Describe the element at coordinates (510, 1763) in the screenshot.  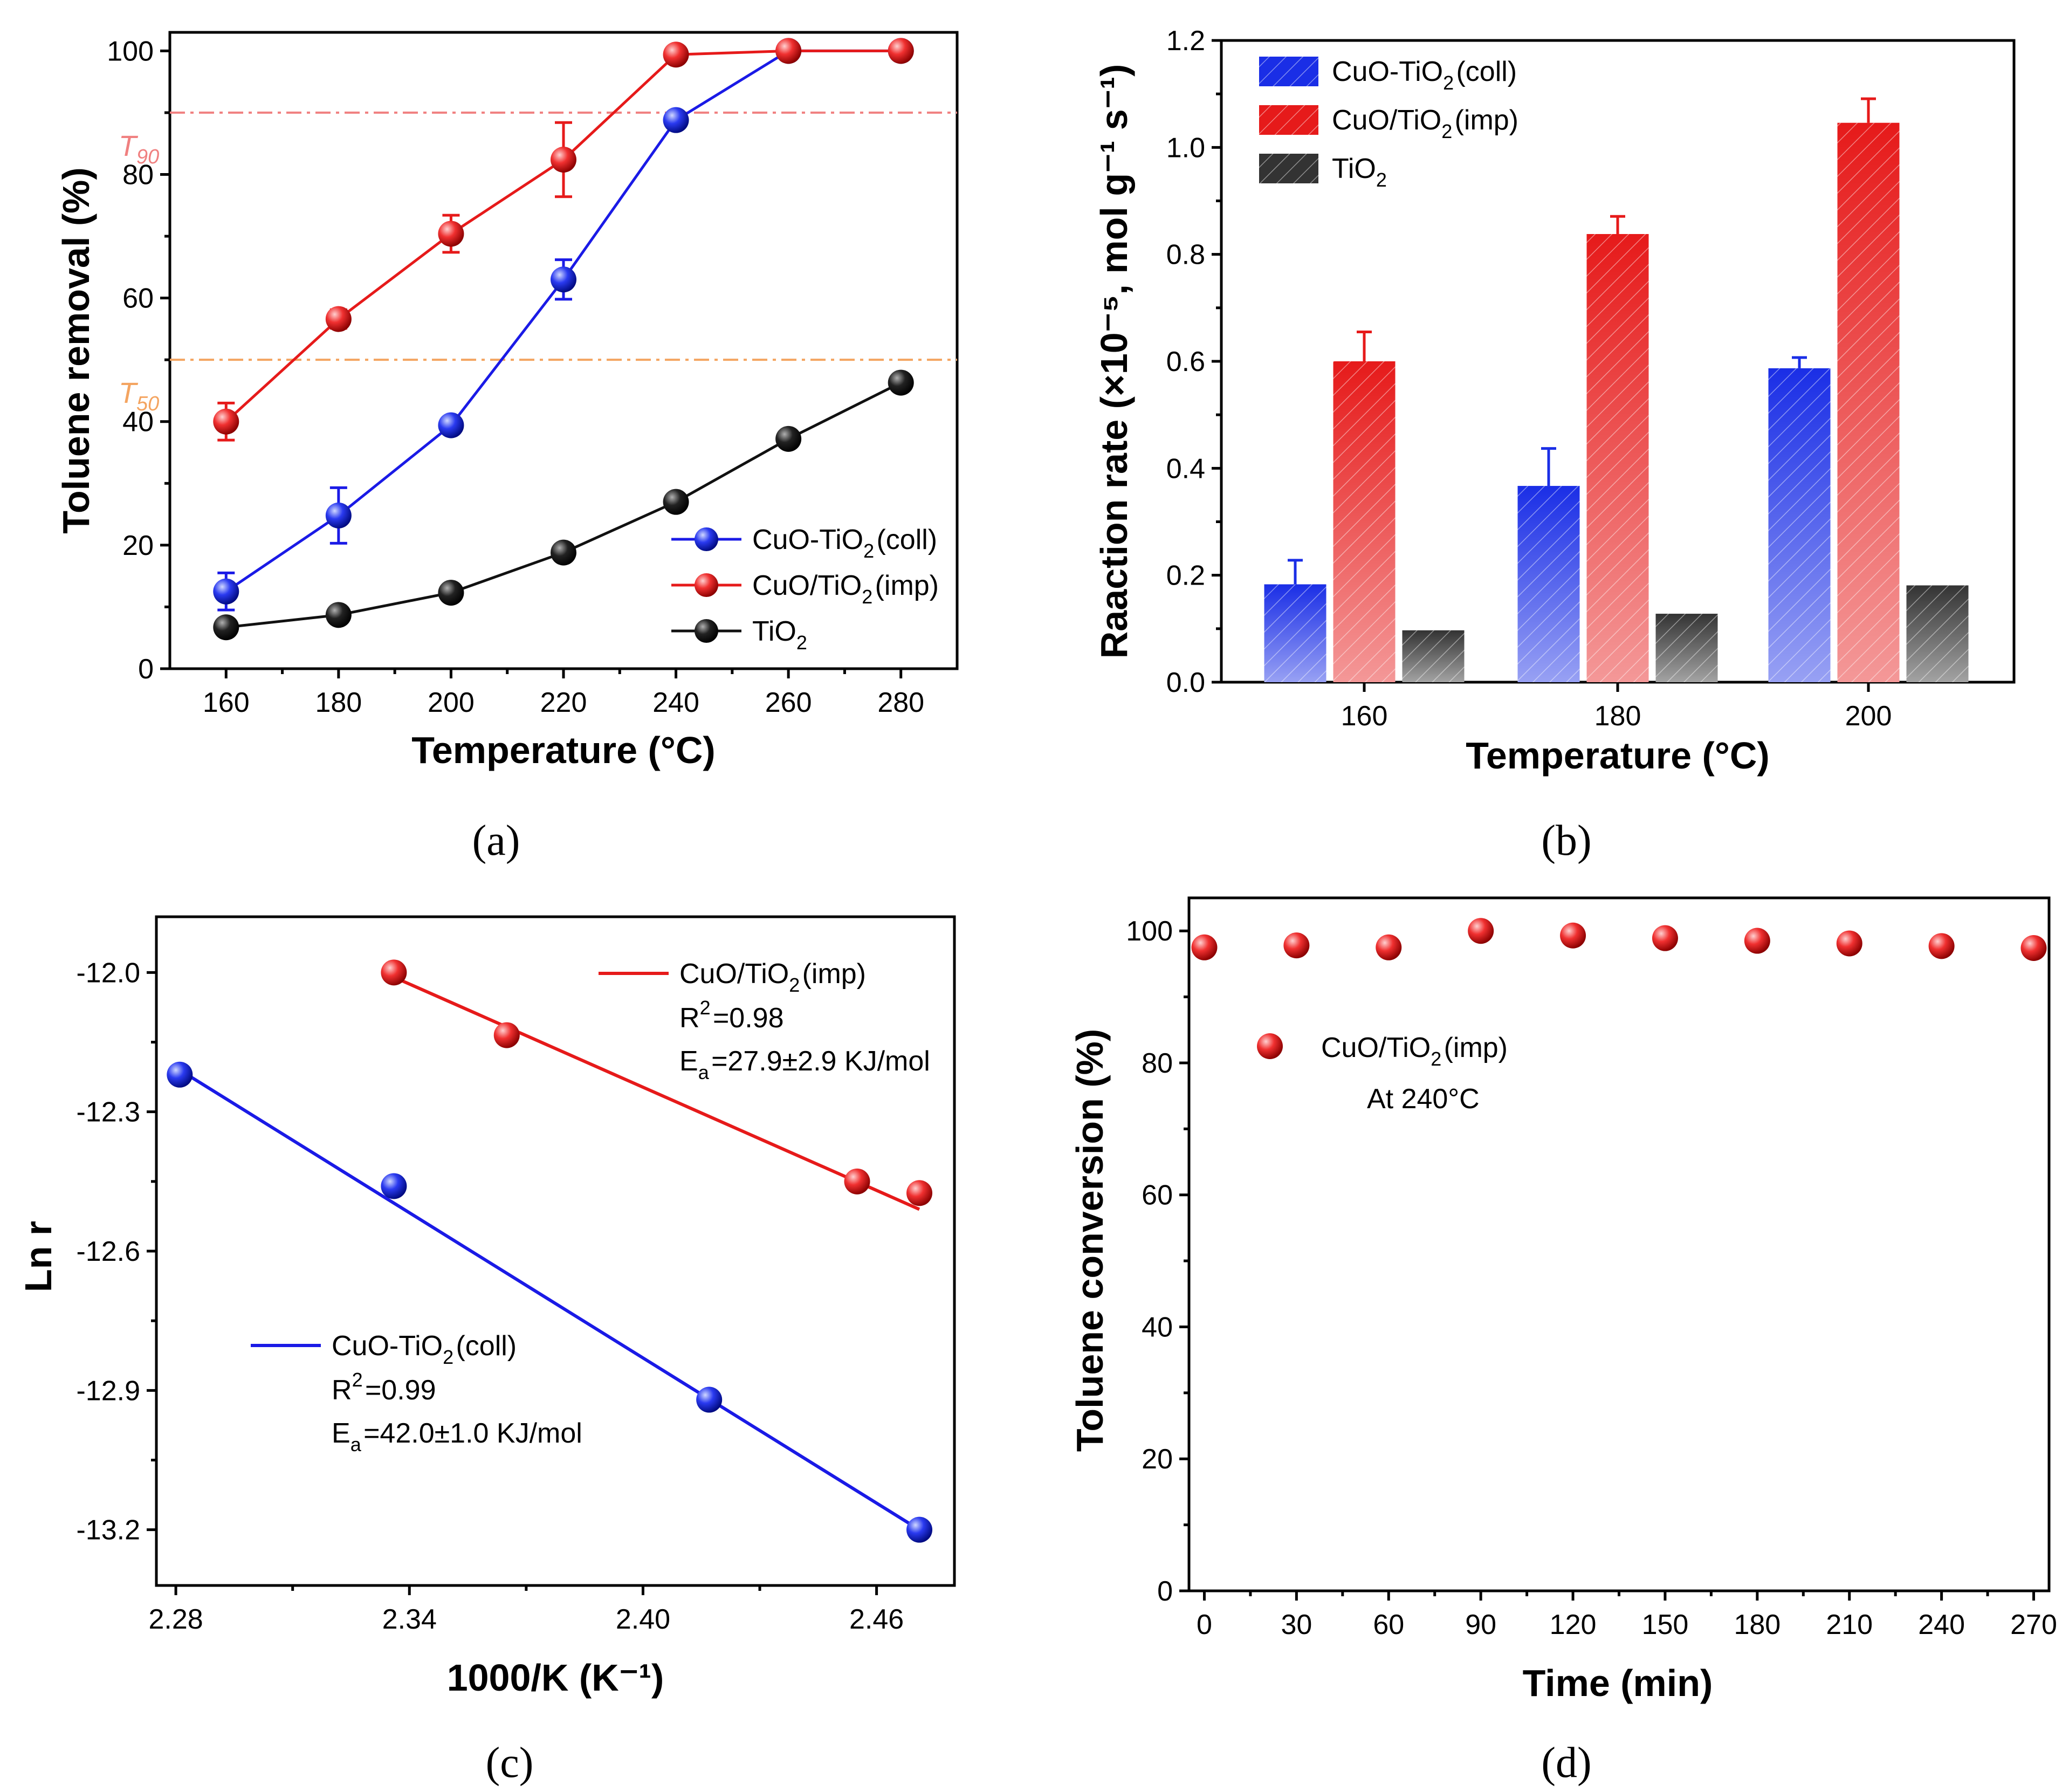
I see `panel-c-label: (c)` at that location.